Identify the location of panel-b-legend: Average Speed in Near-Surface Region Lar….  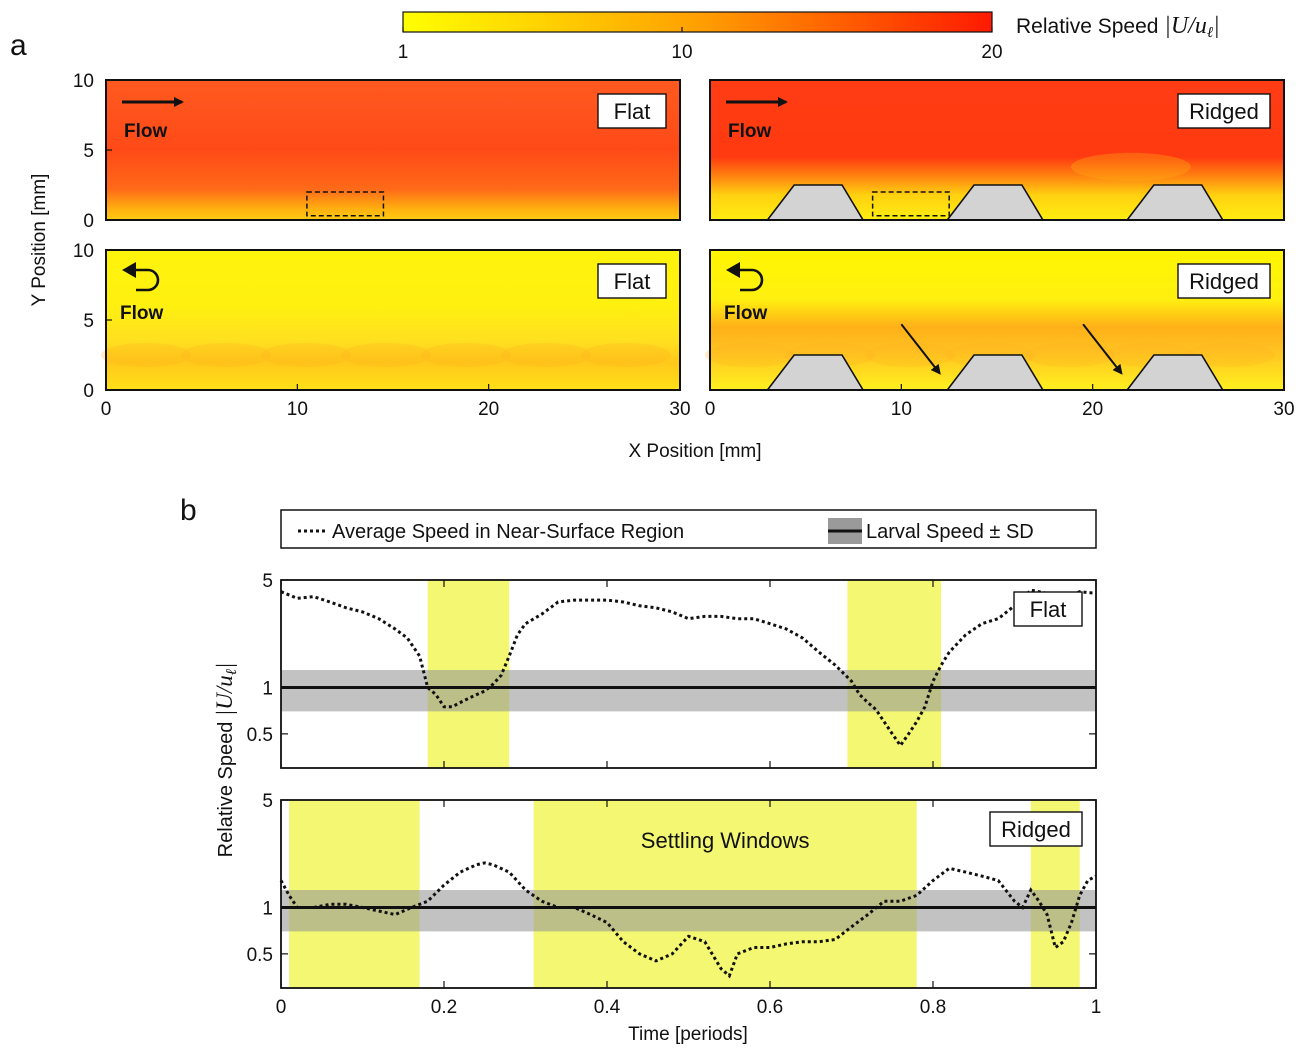
(688, 529).